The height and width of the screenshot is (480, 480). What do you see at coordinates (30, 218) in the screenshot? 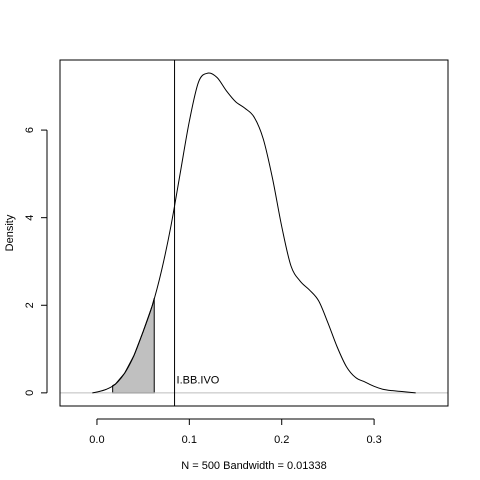
I see `y-tick-label: 4` at bounding box center [30, 218].